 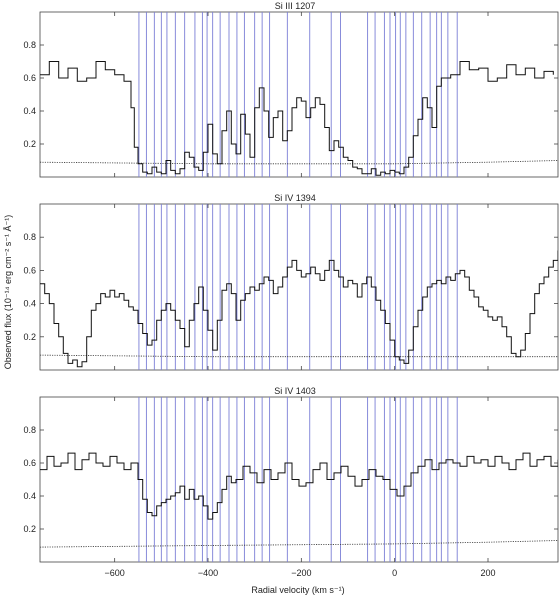 I want to click on x-tick-label: −400, so click(x=208, y=573).